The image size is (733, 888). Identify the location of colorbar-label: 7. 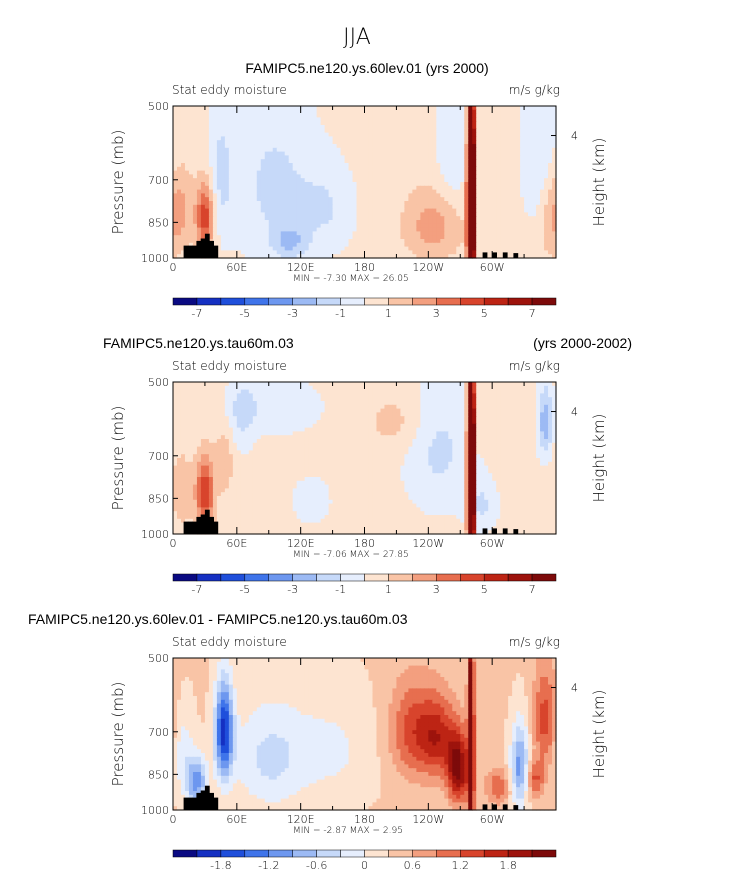
(532, 313).